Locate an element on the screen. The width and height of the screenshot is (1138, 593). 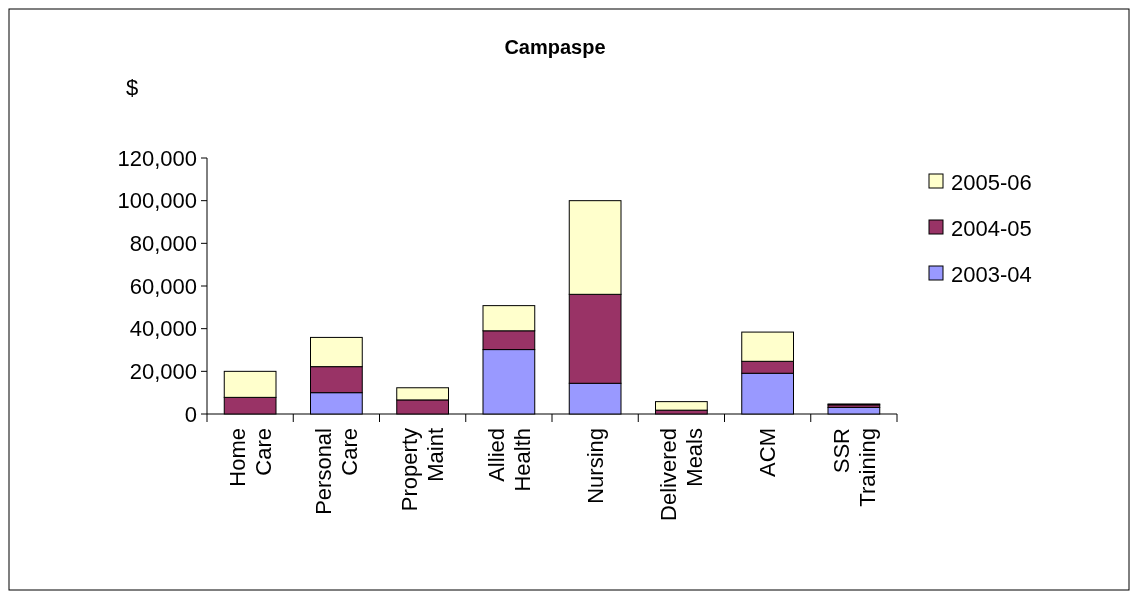
bar is located at coordinates (681, 406).